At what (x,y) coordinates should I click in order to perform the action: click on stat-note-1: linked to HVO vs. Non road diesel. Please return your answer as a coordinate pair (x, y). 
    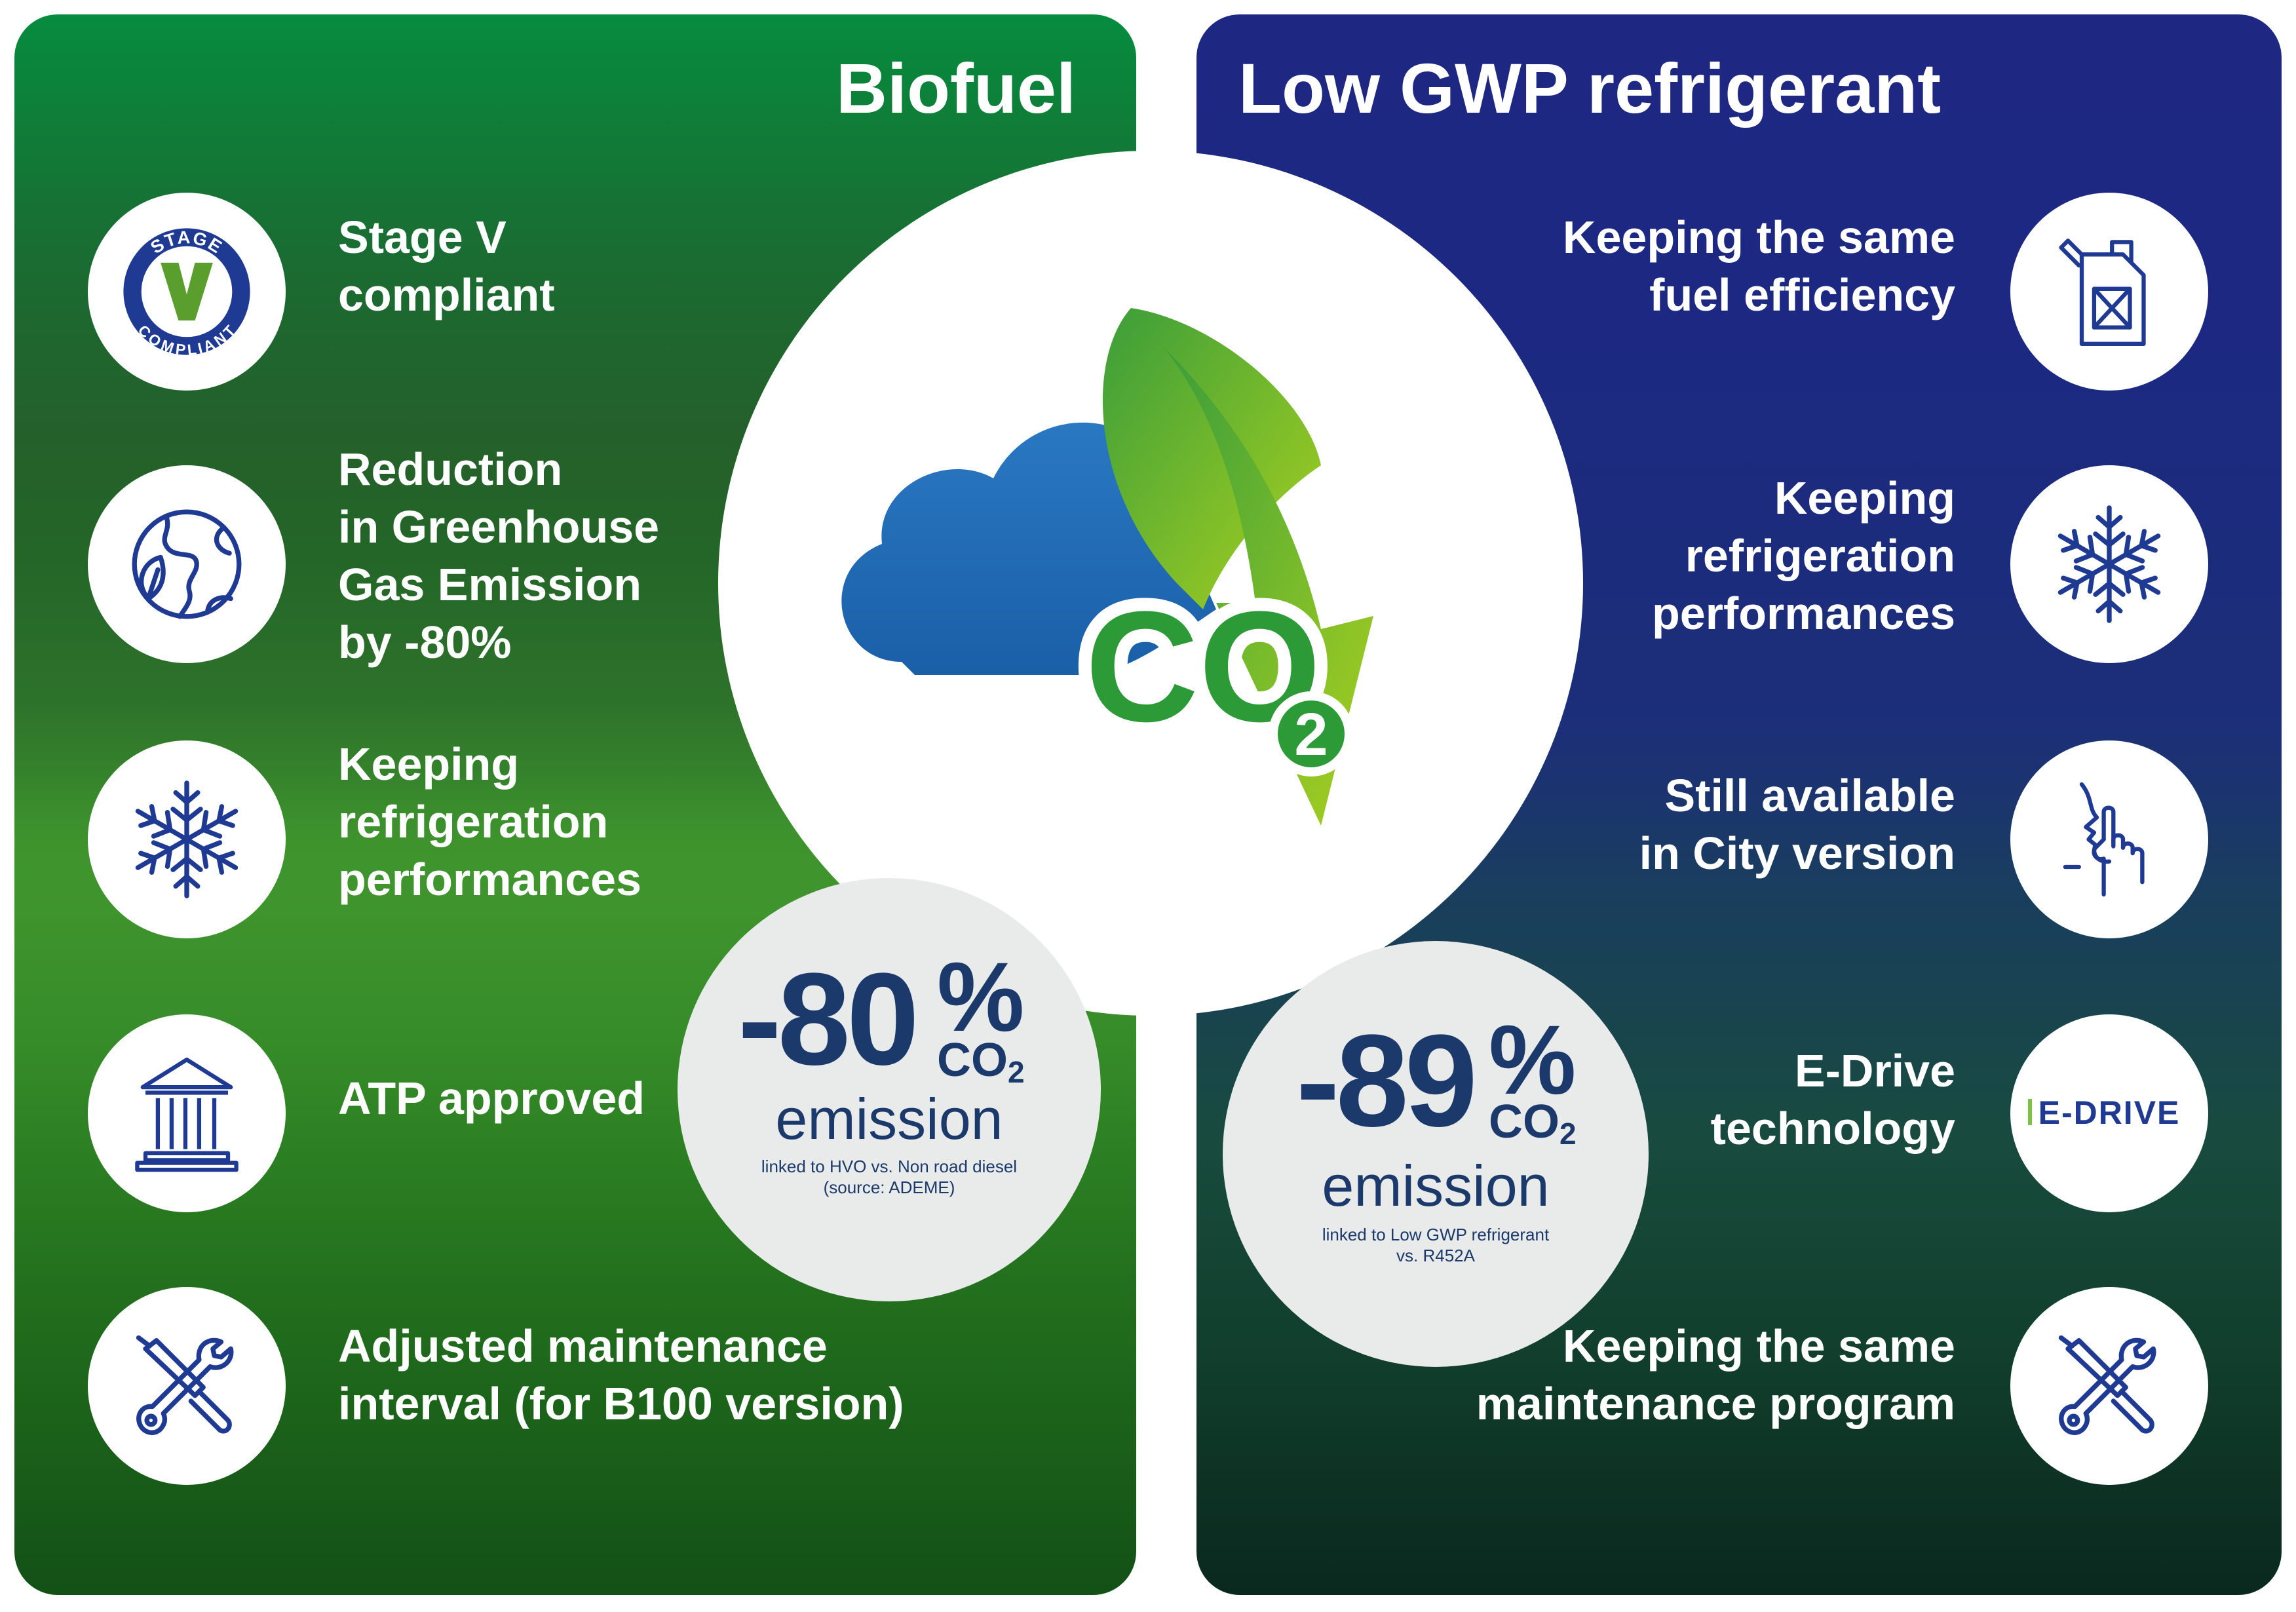
    Looking at the image, I should click on (889, 1166).